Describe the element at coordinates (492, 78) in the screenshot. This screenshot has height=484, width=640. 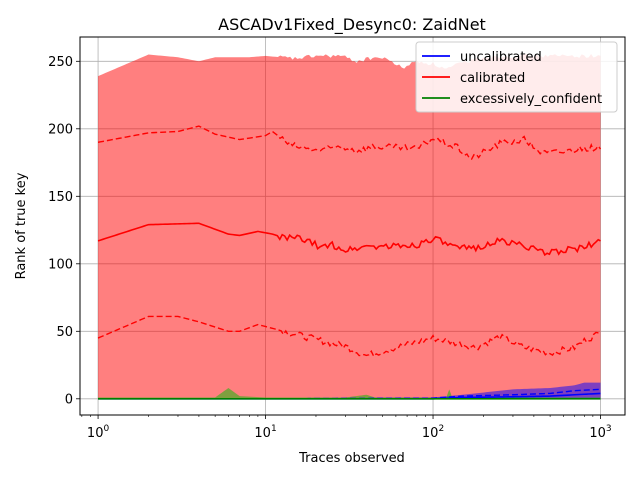
I see `legend-label-calibrated: calibrated` at that location.